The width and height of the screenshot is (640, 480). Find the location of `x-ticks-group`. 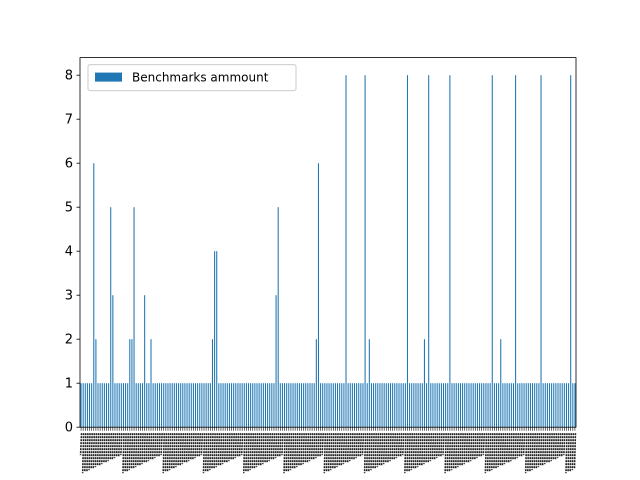

x-ticks-group is located at coordinates (328, 450).